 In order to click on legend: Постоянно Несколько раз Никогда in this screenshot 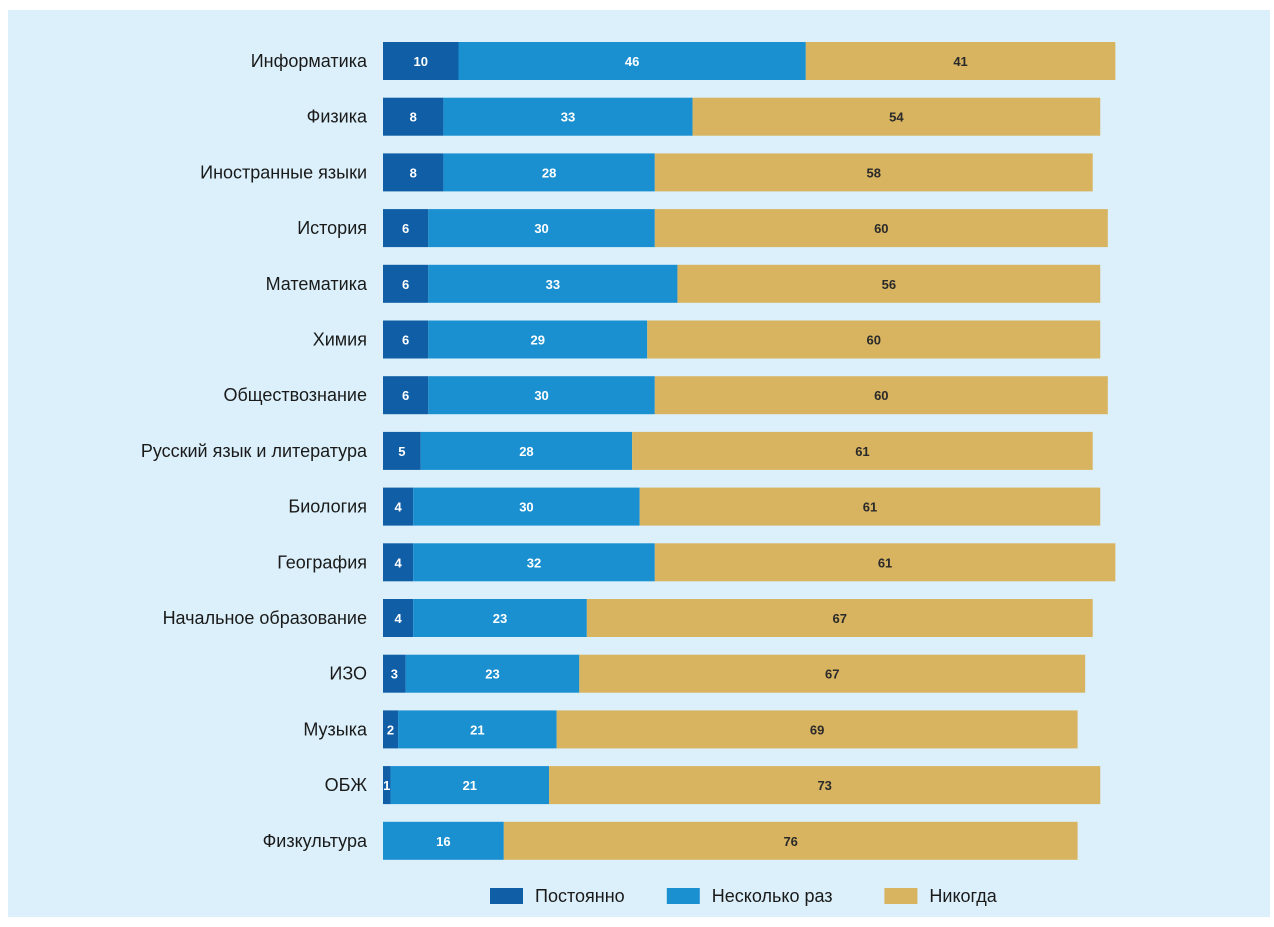, I will do `click(744, 896)`.